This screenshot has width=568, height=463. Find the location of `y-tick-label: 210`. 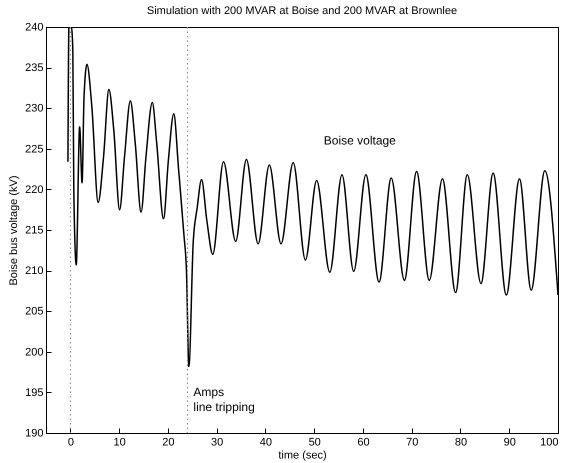

y-tick-label: 210 is located at coordinates (34, 271).